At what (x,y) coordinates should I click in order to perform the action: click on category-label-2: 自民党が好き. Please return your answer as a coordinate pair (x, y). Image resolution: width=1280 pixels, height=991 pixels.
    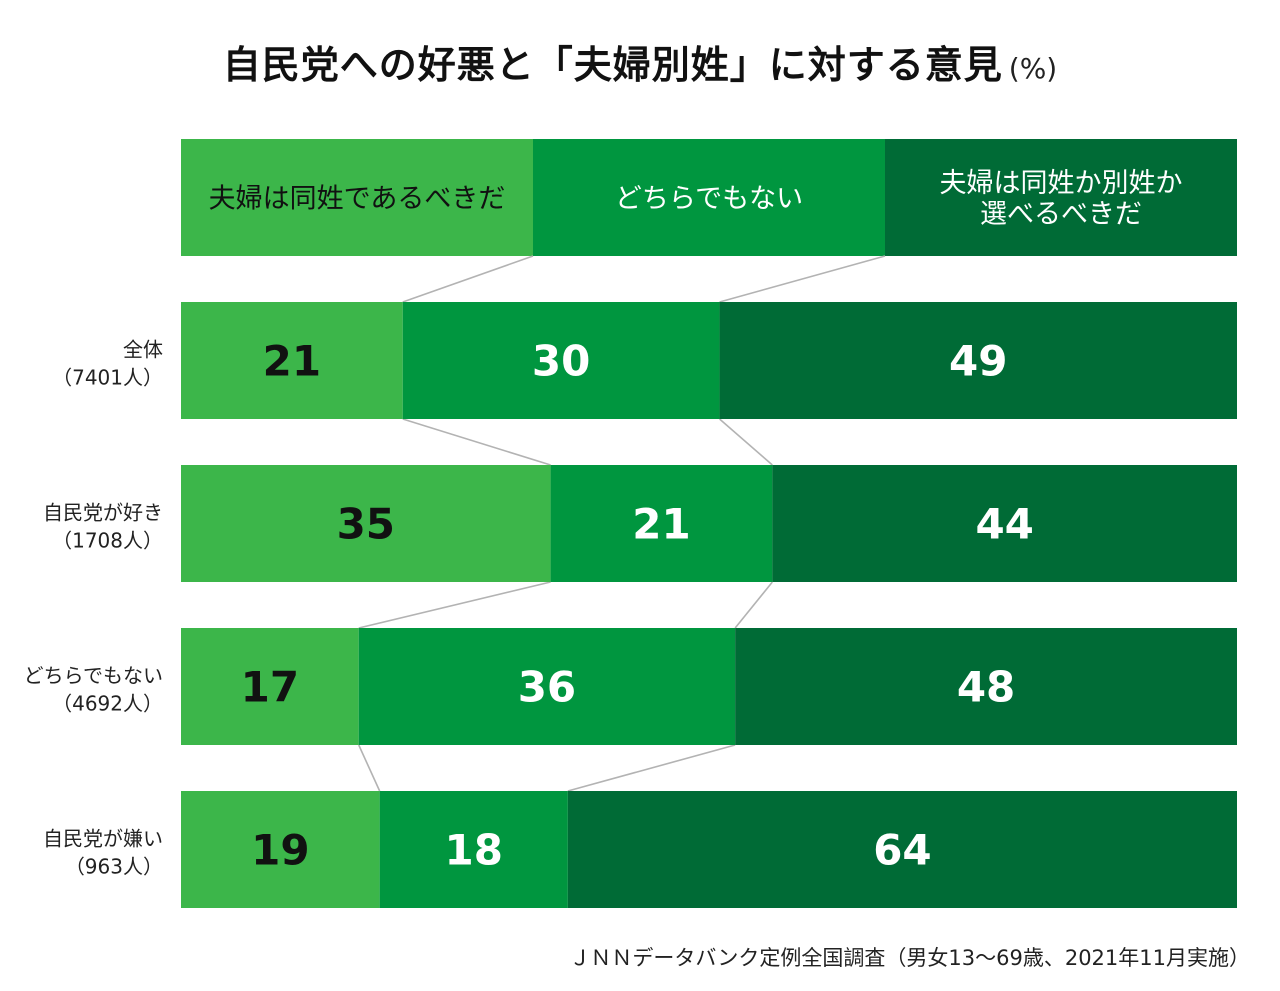
    Looking at the image, I should click on (103, 513).